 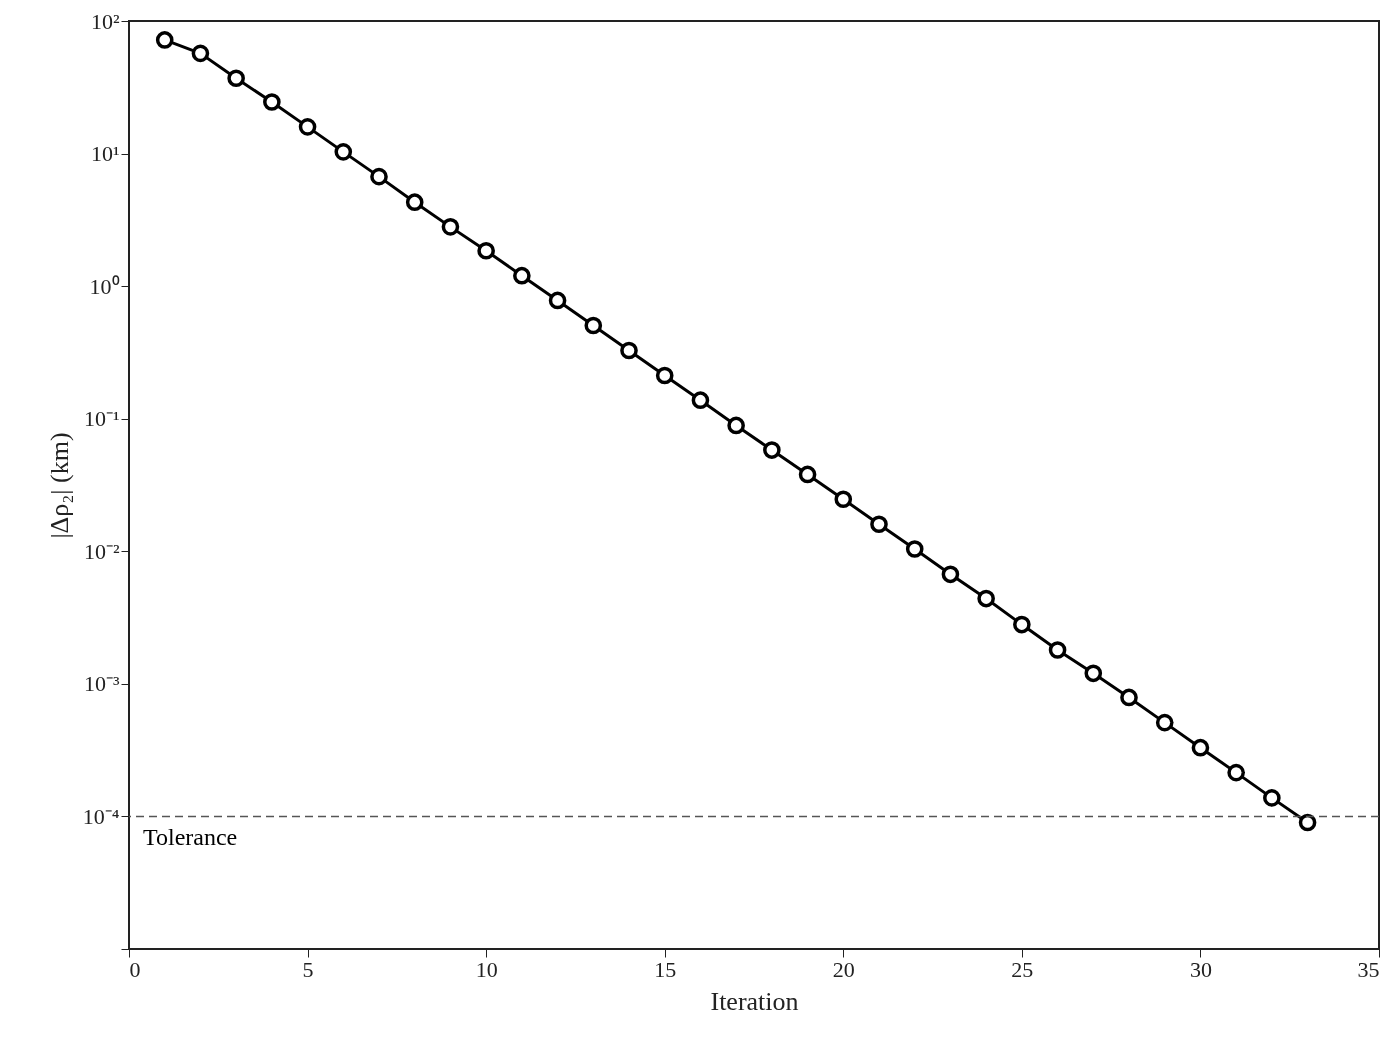 I want to click on y-tick-label: 10⁻¹, so click(x=101, y=419).